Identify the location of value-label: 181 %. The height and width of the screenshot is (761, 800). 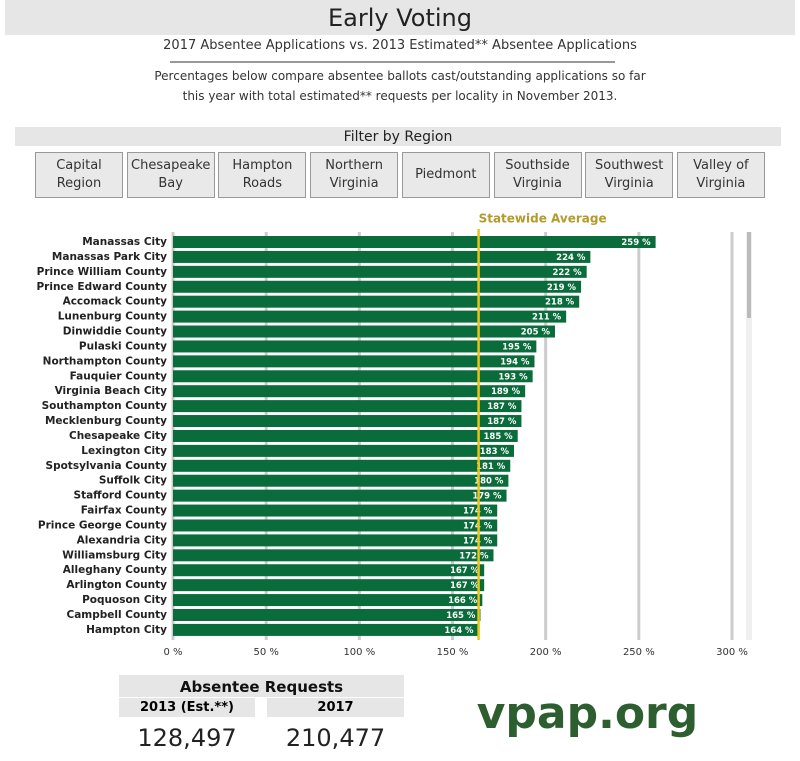
(491, 467).